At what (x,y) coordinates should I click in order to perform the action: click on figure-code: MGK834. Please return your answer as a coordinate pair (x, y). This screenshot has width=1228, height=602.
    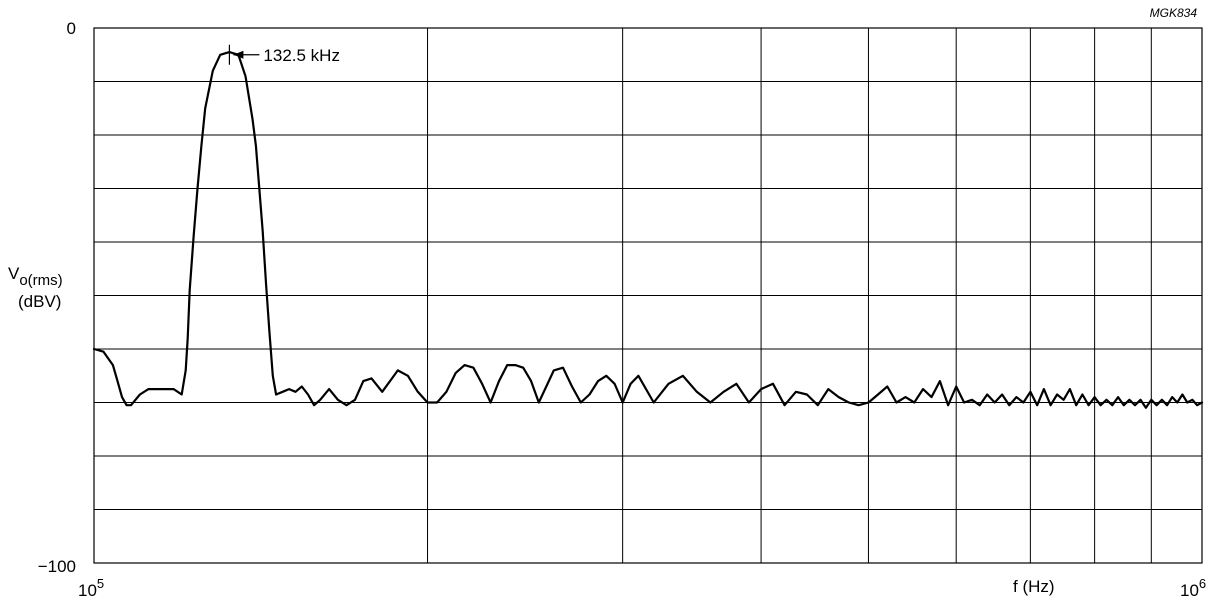
    Looking at the image, I should click on (1174, 13).